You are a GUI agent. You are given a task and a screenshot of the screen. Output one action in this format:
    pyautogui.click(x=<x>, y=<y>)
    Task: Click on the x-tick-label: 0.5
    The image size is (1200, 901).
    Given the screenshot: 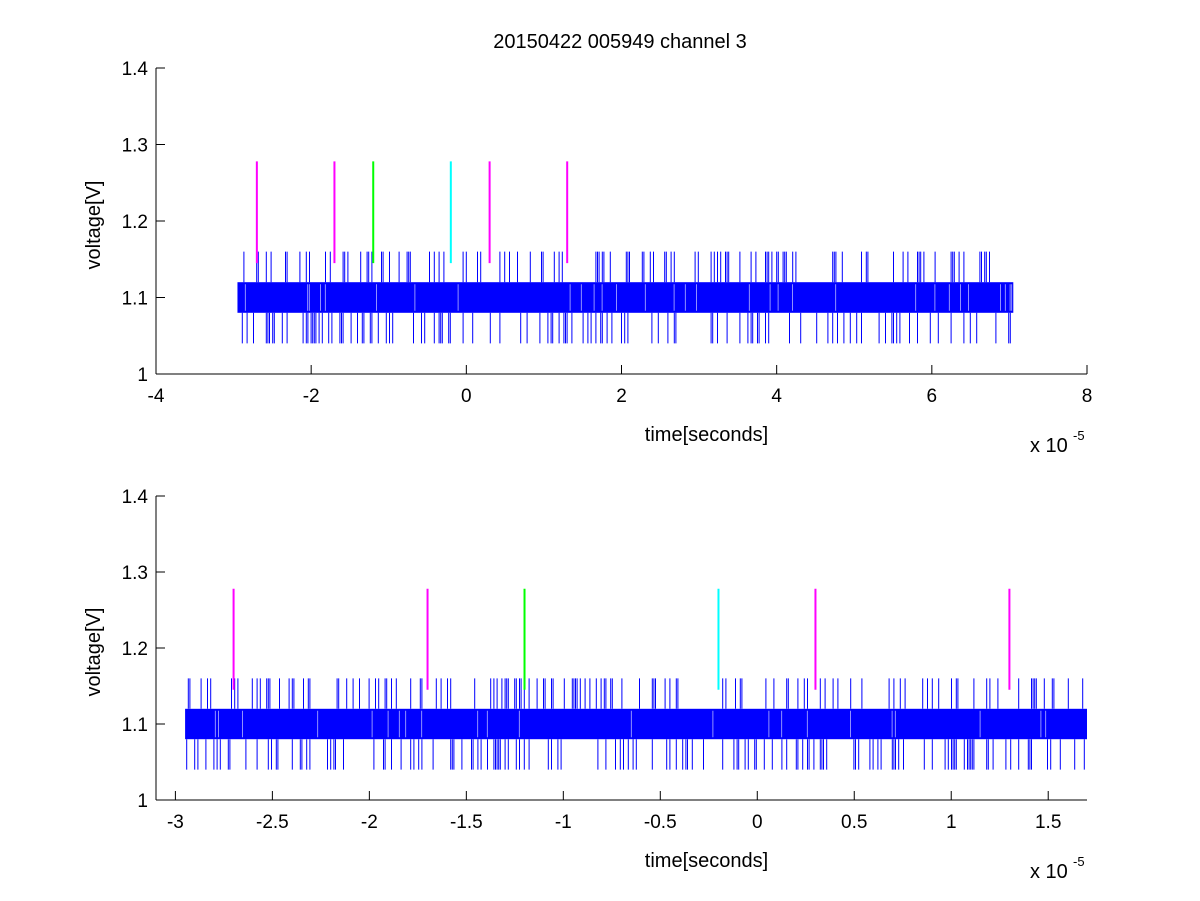 What is the action you would take?
    pyautogui.click(x=854, y=822)
    